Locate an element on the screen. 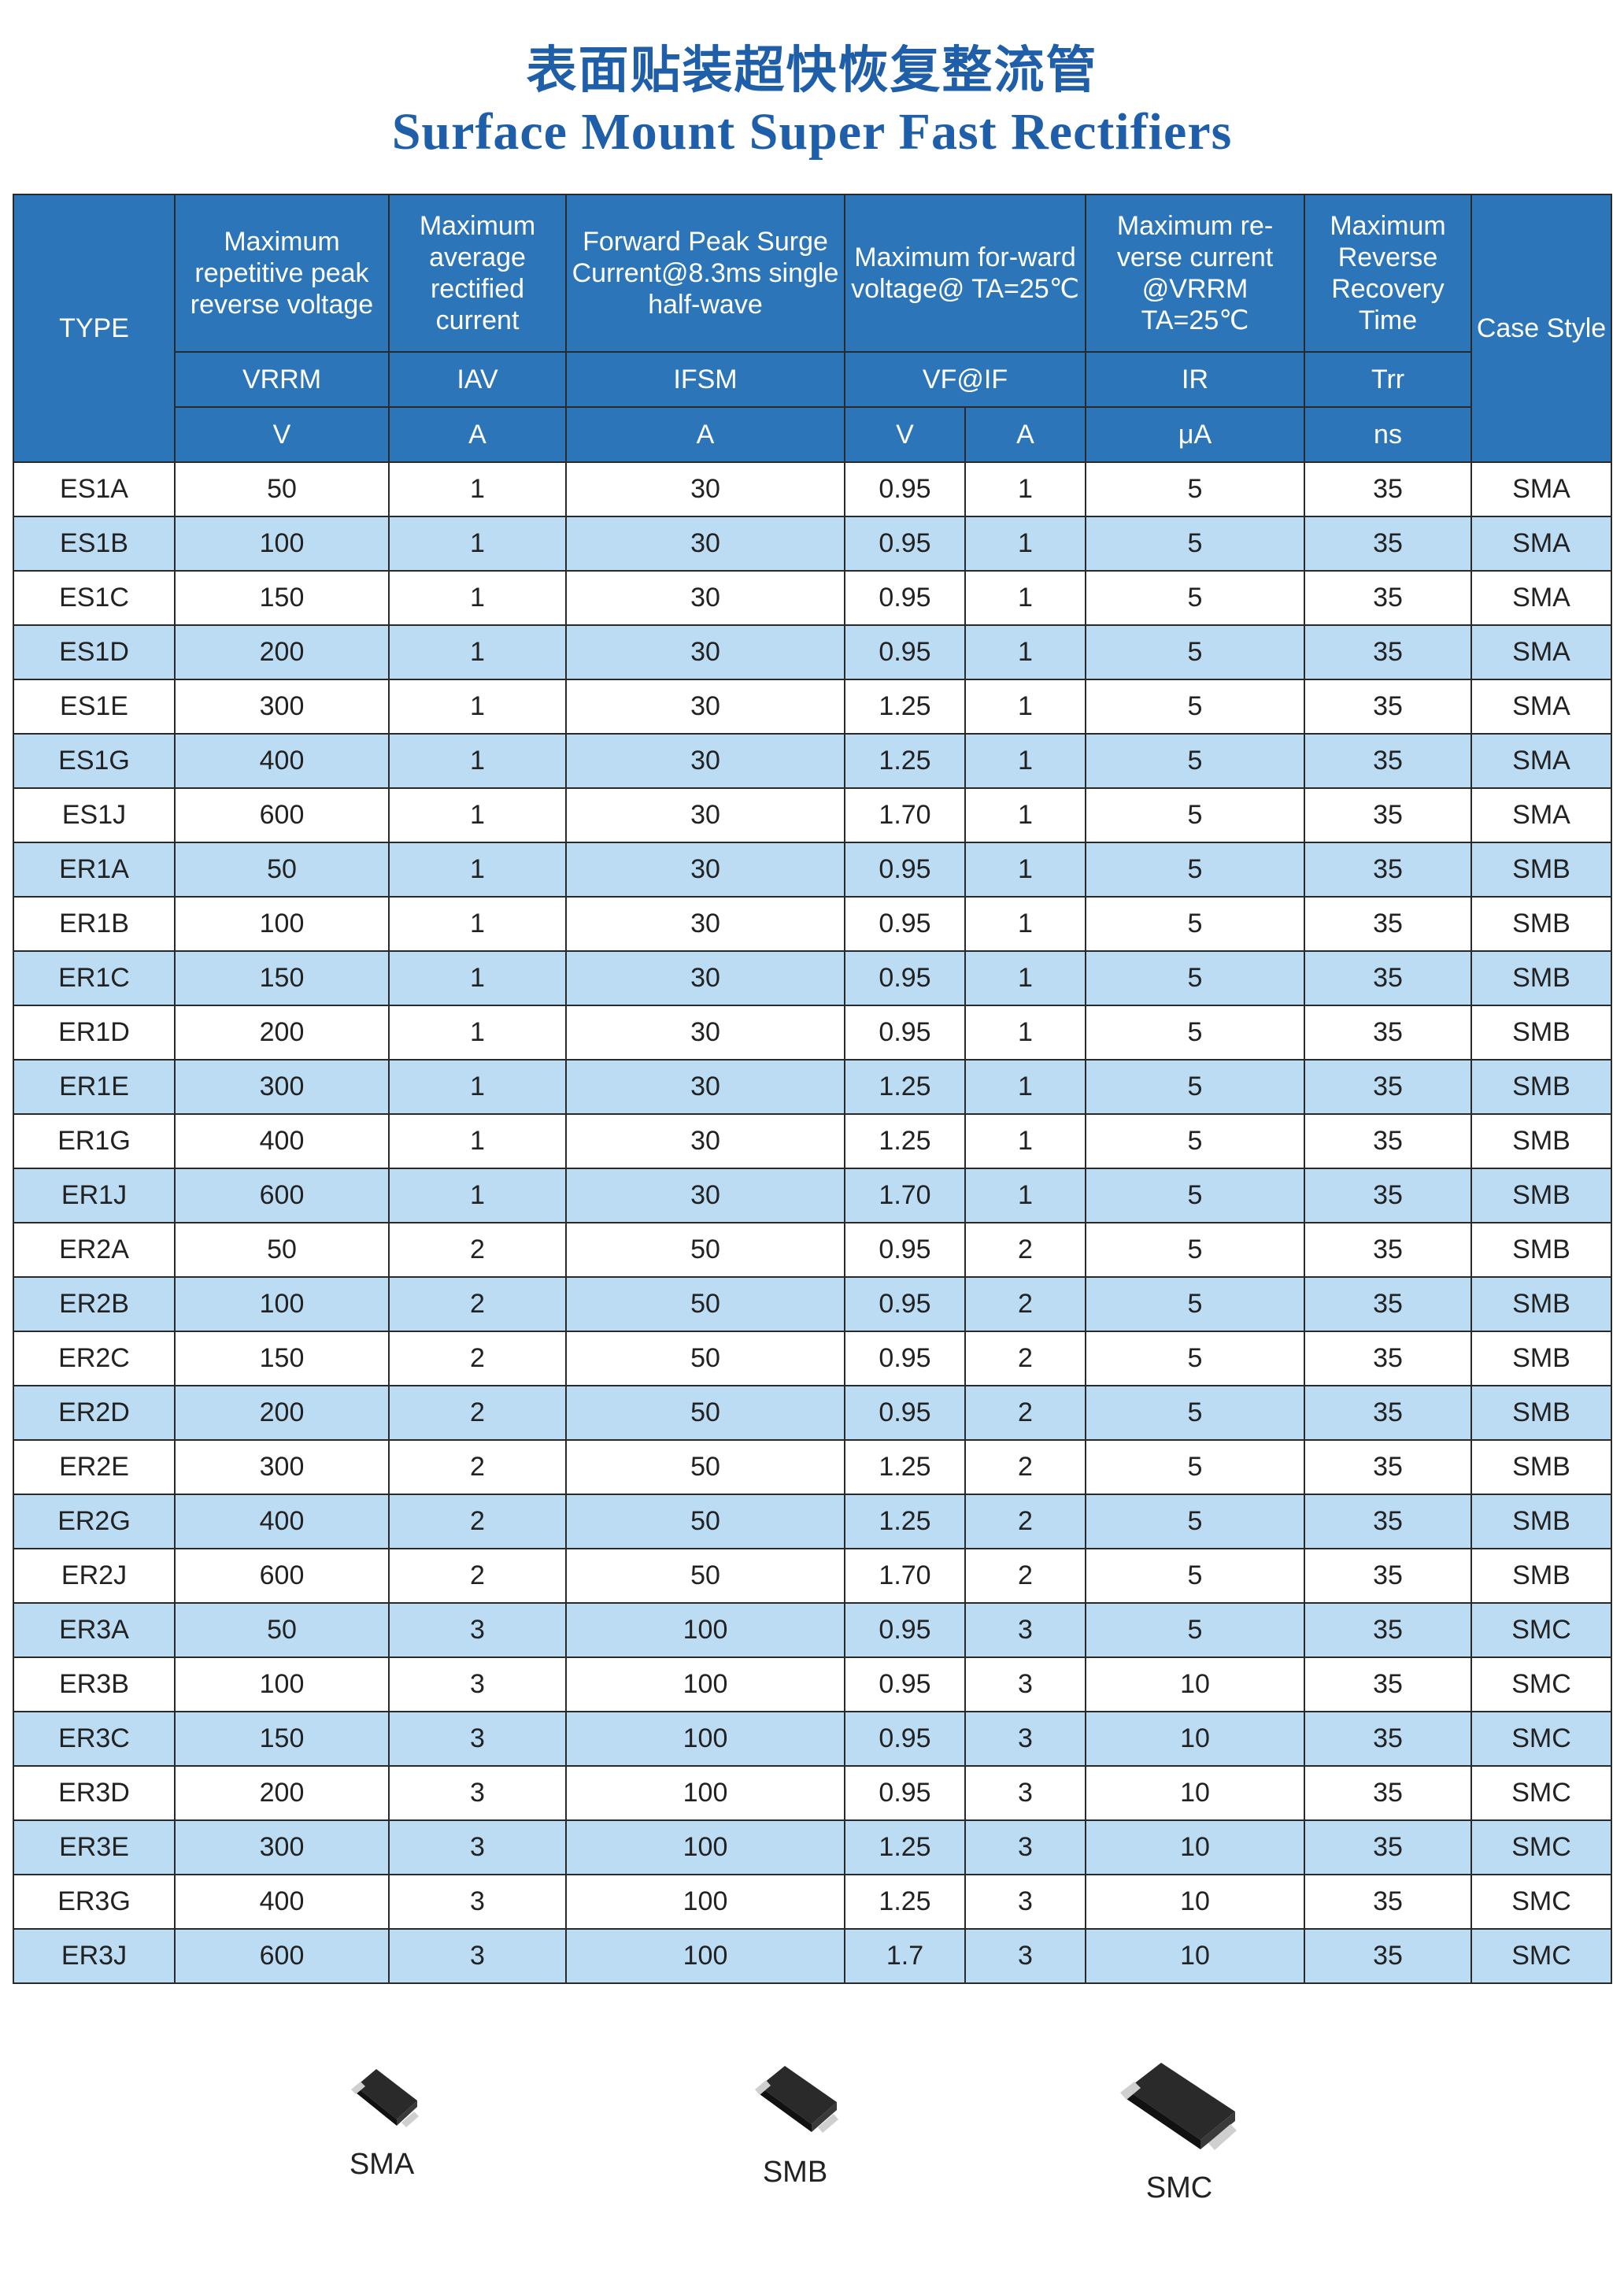  cell-type: ER3E is located at coordinates (94, 1847).